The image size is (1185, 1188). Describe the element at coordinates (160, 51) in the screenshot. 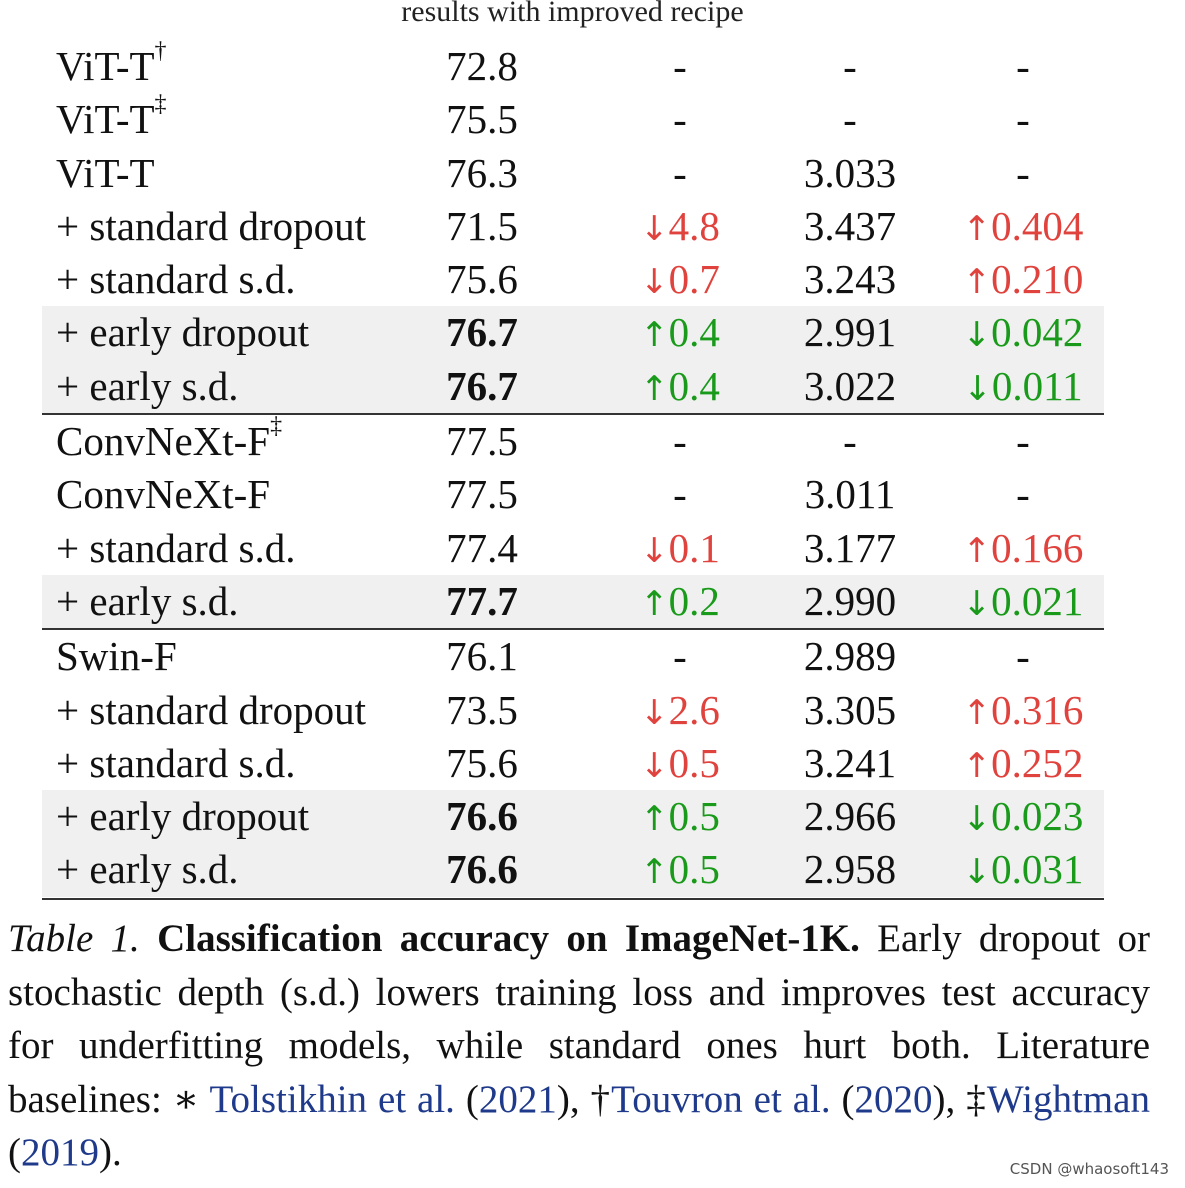

I see `model-footnote-mark: †` at that location.